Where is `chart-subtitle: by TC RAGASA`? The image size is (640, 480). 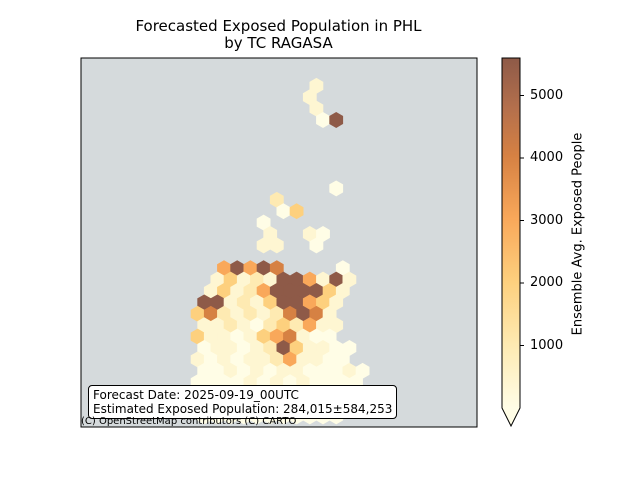
chart-subtitle: by TC RAGASA is located at coordinates (278, 43).